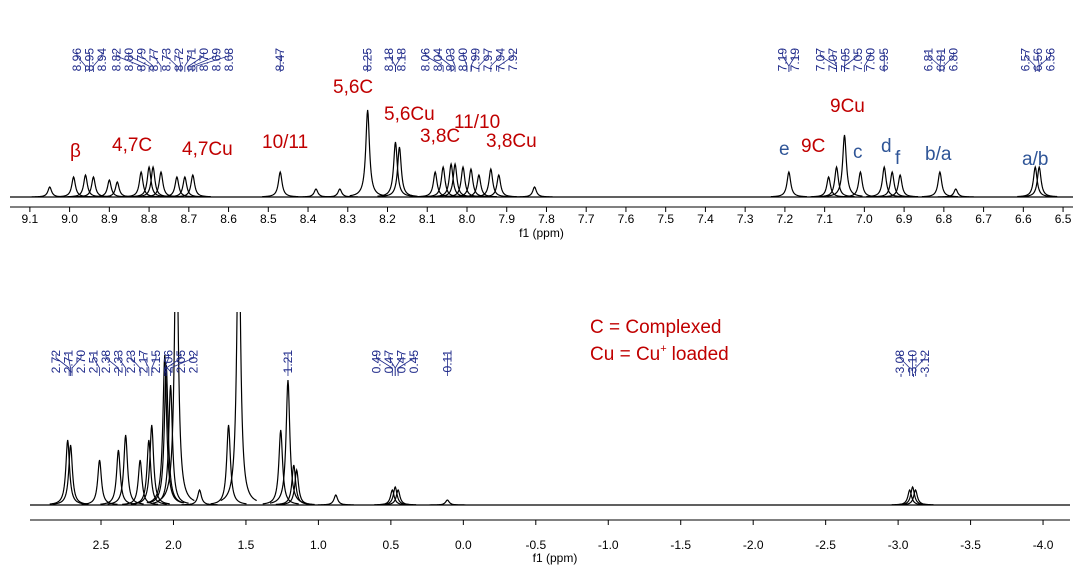 Image resolution: width=1075 pixels, height=569 pixels. What do you see at coordinates (858, 152) in the screenshot?
I see `annotation: c` at bounding box center [858, 152].